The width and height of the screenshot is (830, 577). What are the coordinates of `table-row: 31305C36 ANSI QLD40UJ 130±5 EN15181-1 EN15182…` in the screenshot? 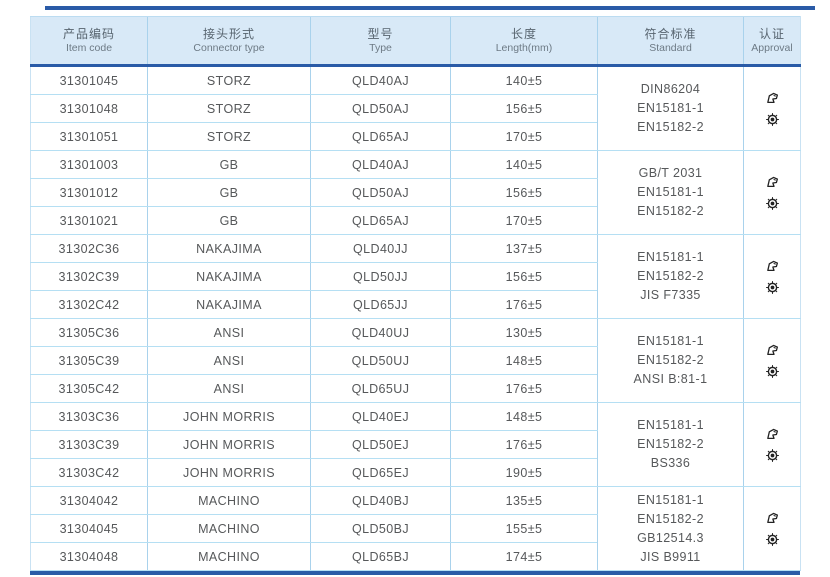 It's located at (415, 360).